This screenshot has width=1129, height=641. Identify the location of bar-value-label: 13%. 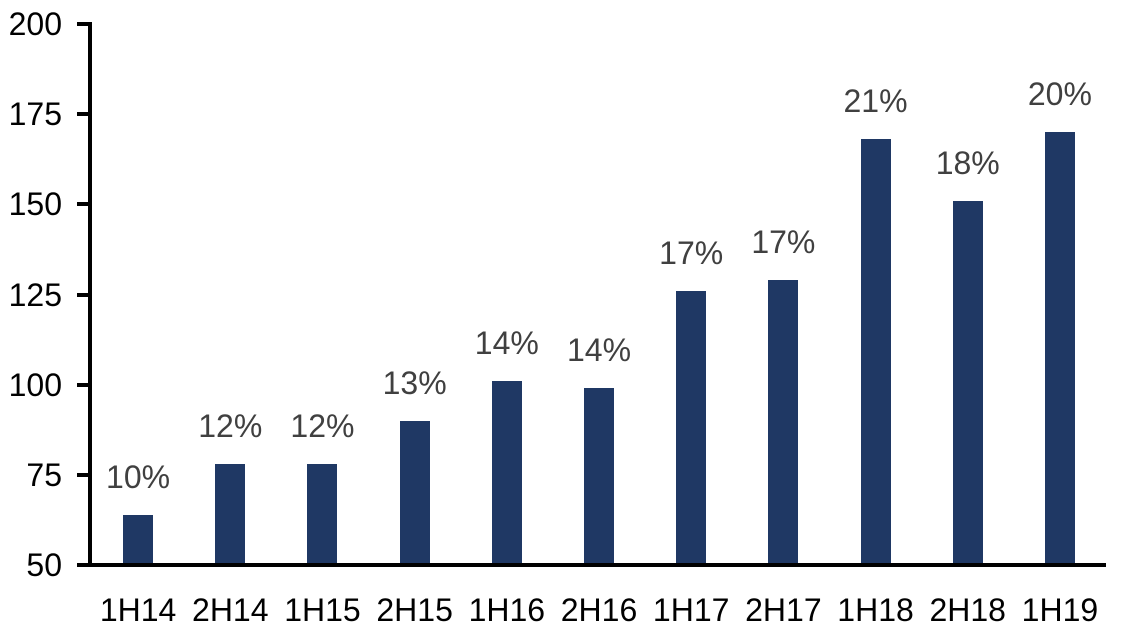
(414, 382).